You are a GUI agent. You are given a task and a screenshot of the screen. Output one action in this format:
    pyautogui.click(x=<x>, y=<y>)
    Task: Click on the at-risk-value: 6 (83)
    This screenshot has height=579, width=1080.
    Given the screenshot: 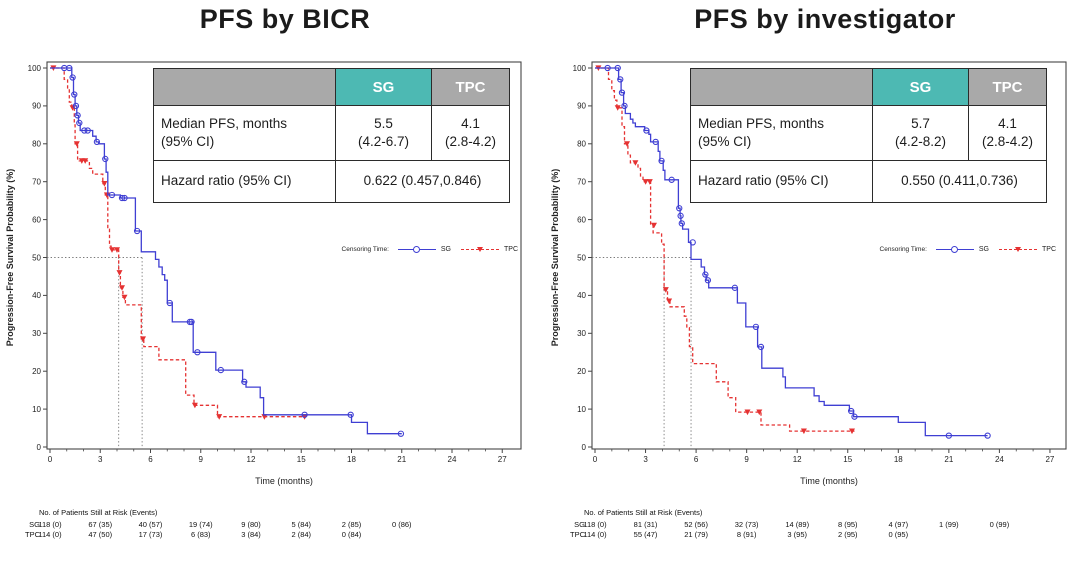 What is the action you would take?
    pyautogui.click(x=201, y=534)
    